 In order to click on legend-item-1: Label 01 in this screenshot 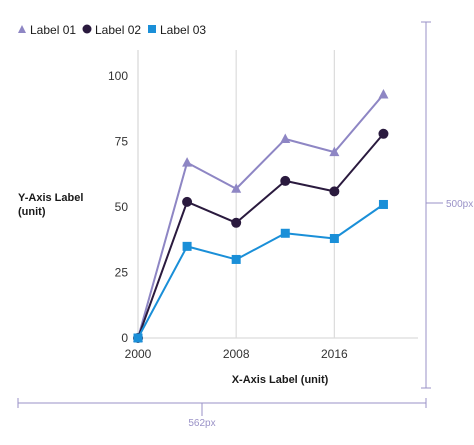, I will do `click(47, 30)`.